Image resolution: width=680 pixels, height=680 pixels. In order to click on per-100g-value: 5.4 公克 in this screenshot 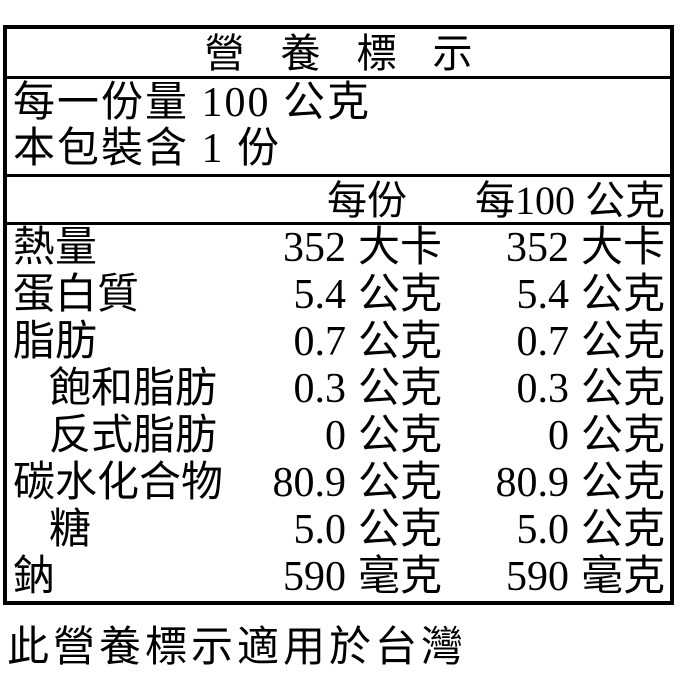, I will do `click(590, 295)`.